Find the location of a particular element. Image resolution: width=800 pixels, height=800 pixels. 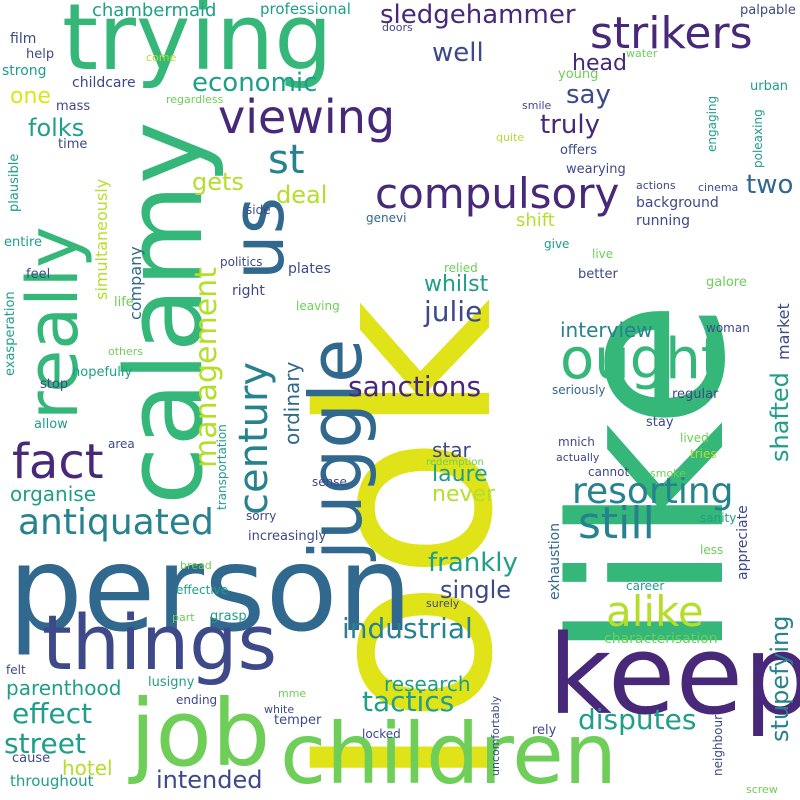

word-research: research is located at coordinates (427, 684).